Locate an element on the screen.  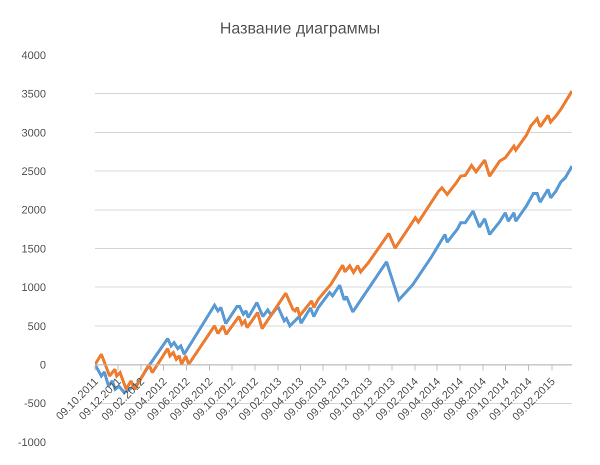
y-tick-label: 1500 is located at coordinates (34, 249).